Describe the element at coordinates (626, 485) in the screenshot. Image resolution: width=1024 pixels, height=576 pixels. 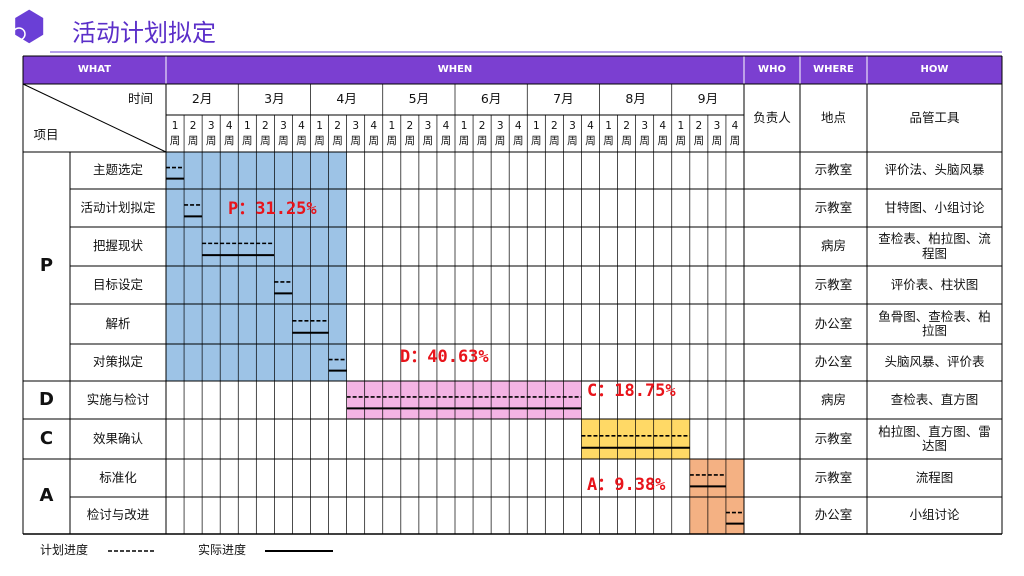
I see `phase-percent: A：9.38%` at that location.